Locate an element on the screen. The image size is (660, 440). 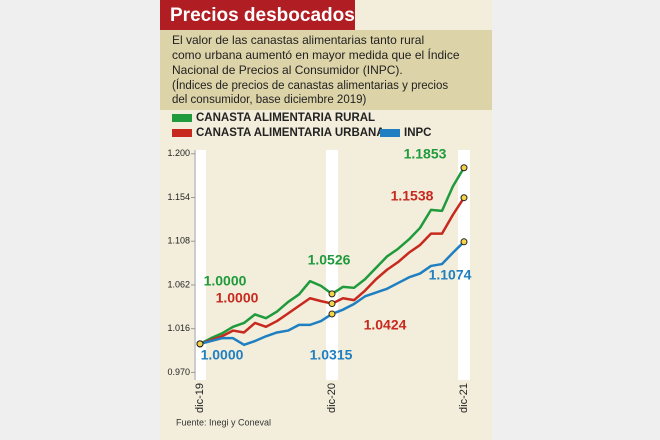
y-tick-label: 1.200 is located at coordinates (178, 153).